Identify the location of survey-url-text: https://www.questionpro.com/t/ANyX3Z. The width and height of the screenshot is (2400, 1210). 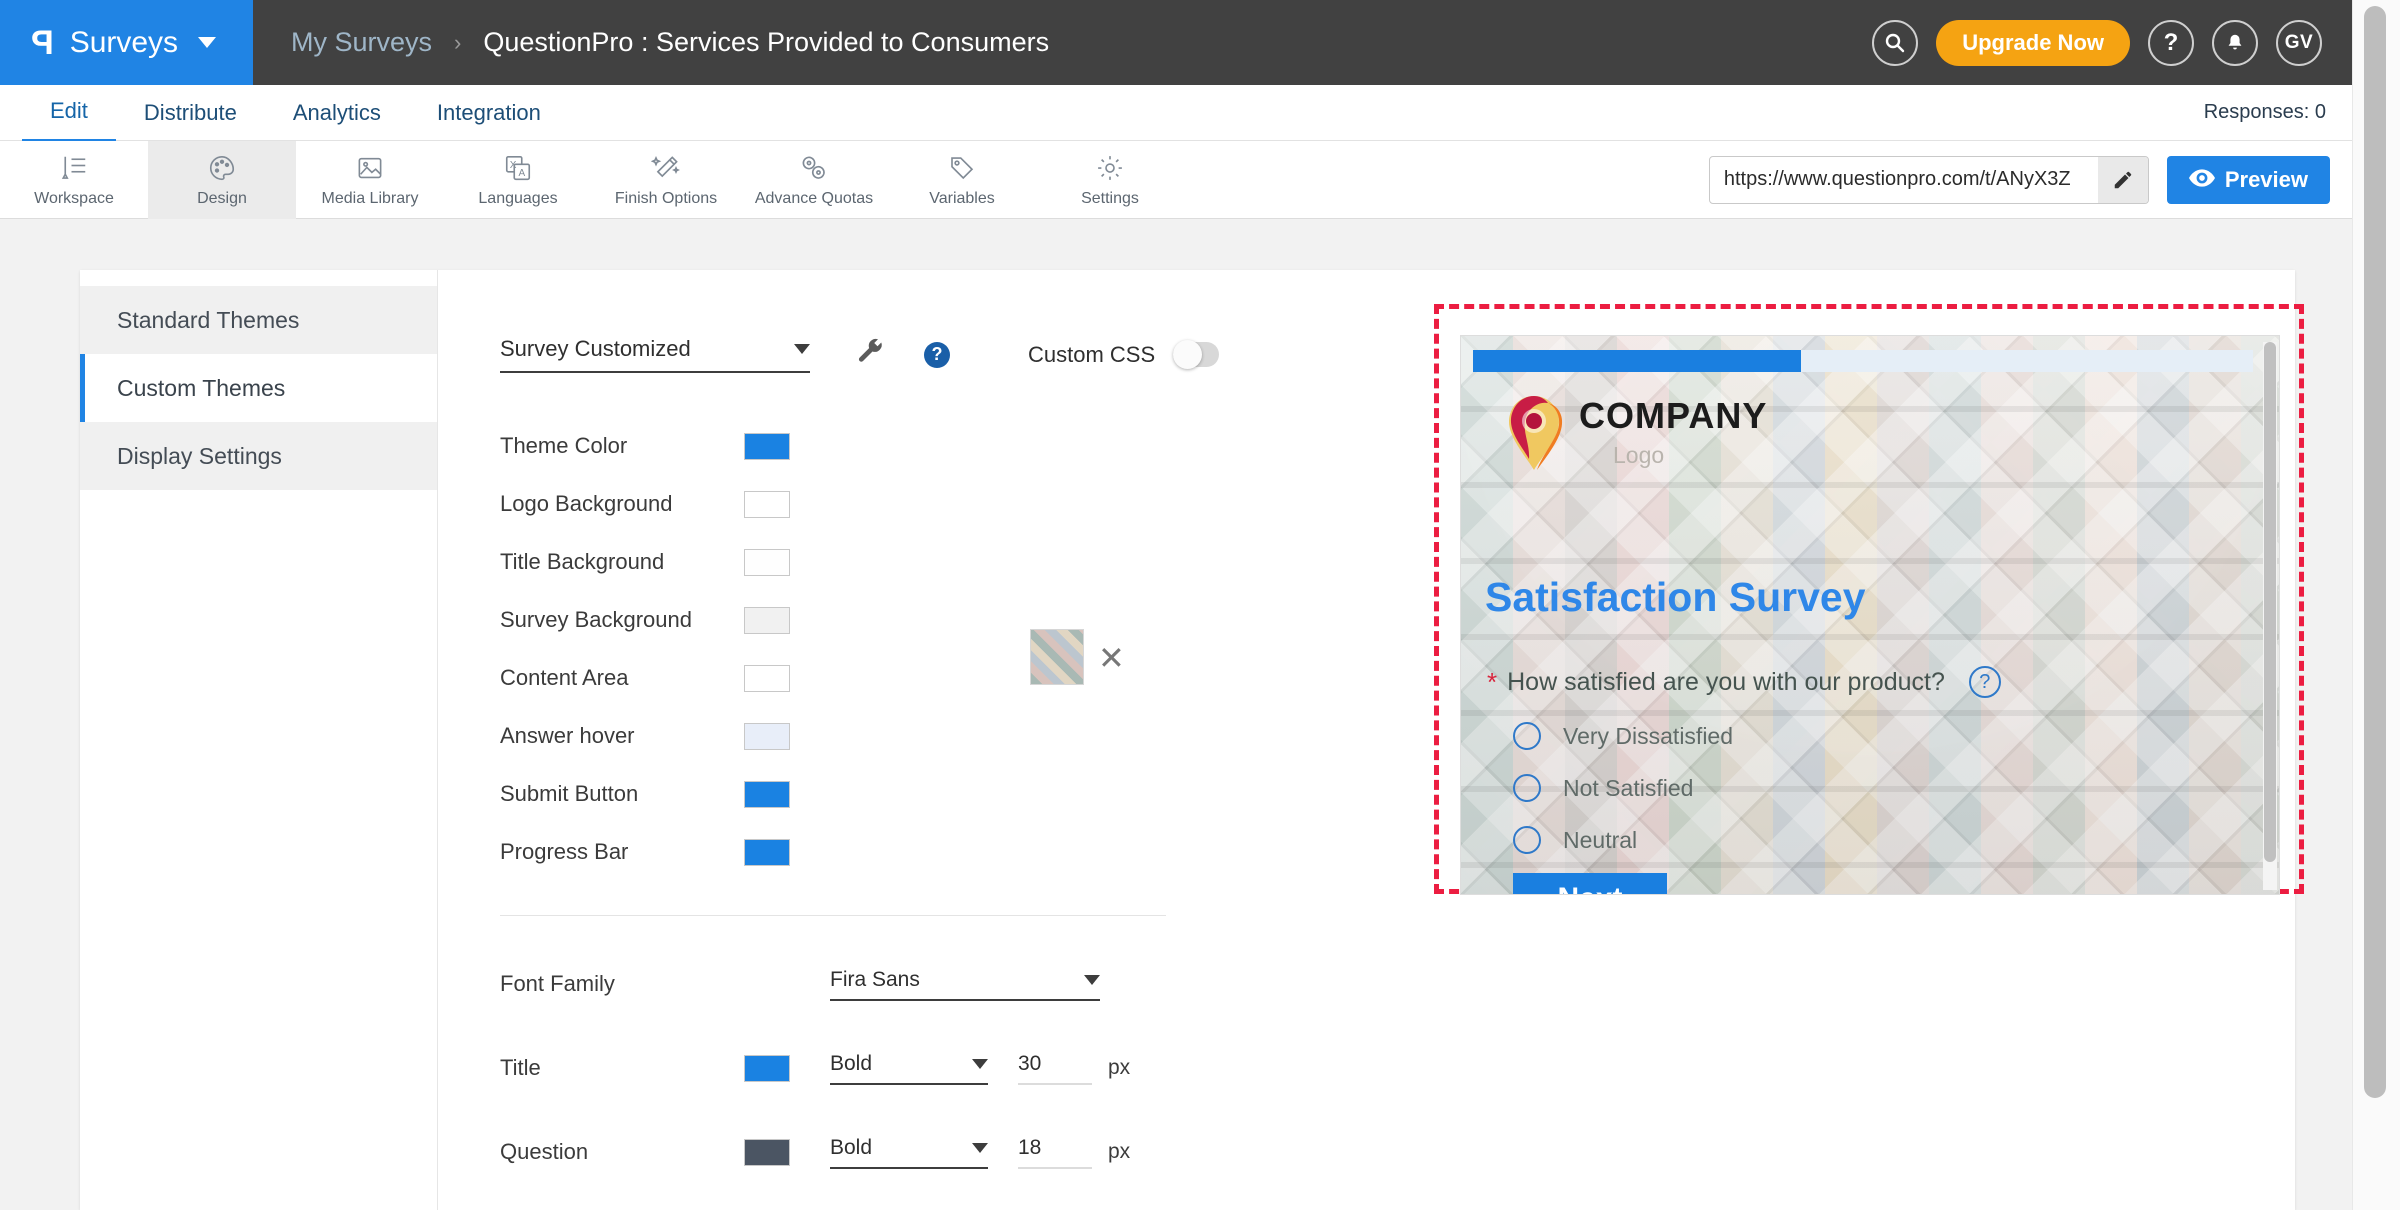
(1897, 179).